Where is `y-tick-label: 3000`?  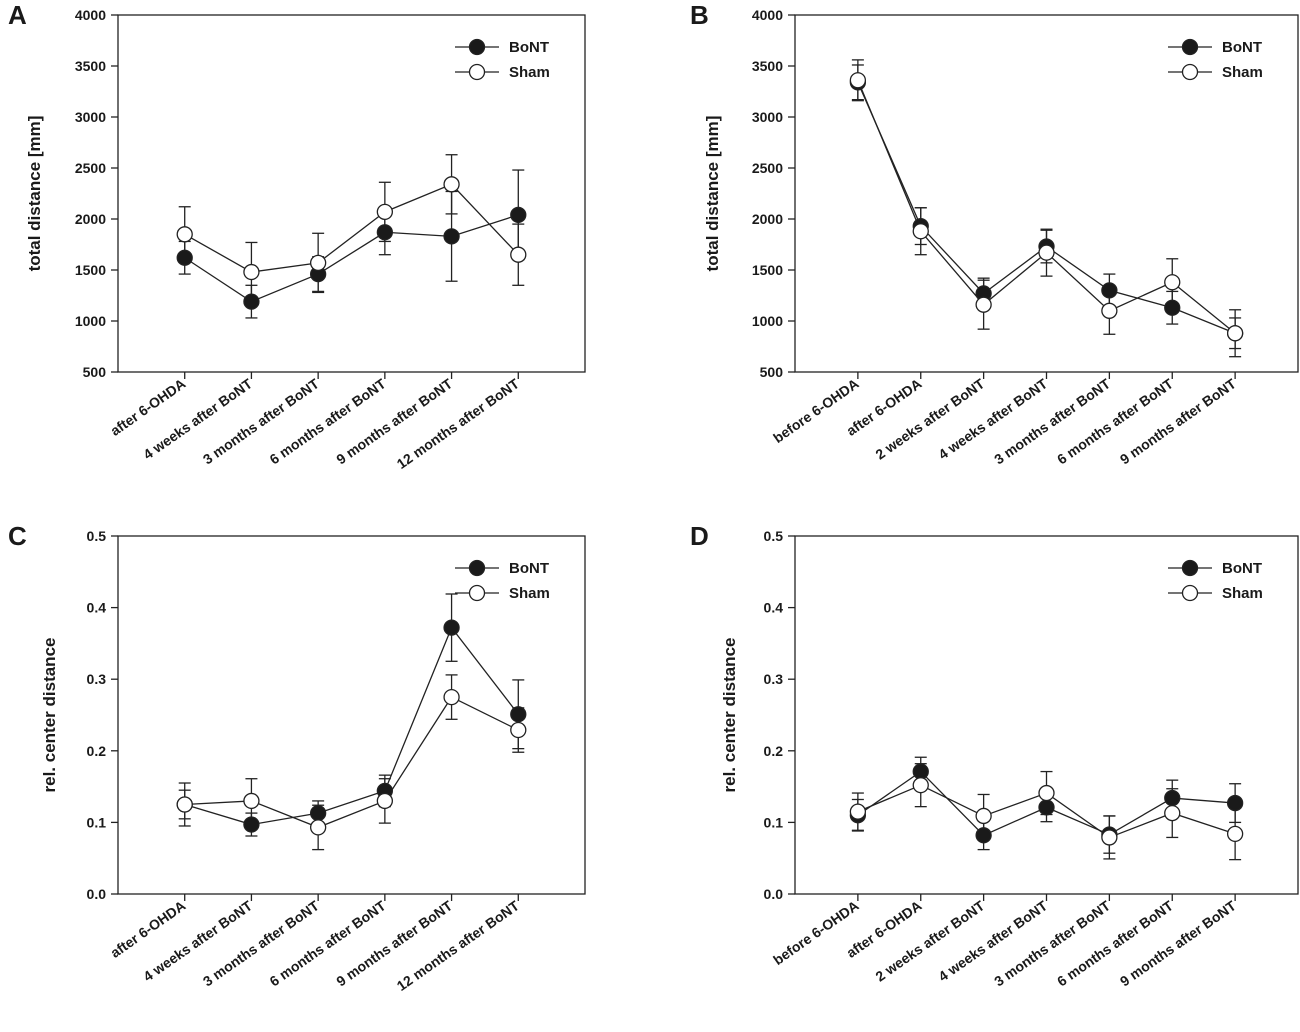 y-tick-label: 3000 is located at coordinates (767, 117).